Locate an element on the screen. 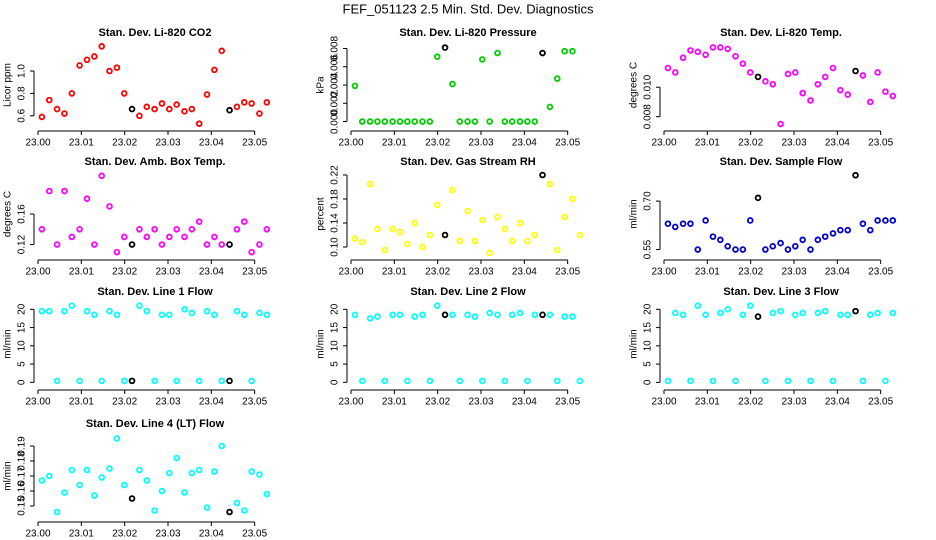 The image size is (936, 540). y-axis-label: ml/min is located at coordinates (8, 475).